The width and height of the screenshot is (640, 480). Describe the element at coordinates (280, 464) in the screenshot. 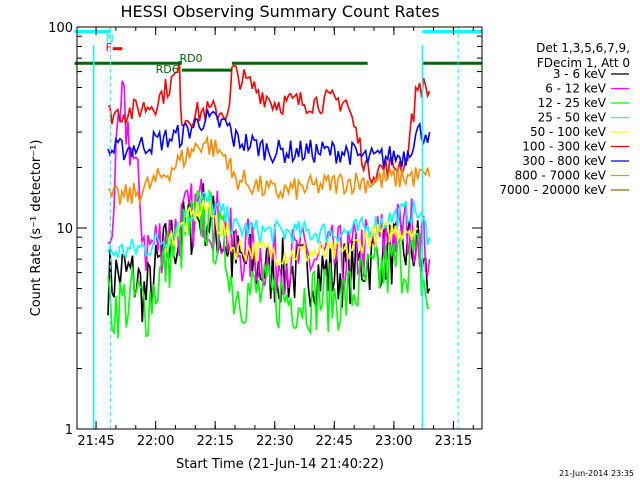

I see `x-axis-label: Start Time (21-Jun-14 21:40:22)` at that location.